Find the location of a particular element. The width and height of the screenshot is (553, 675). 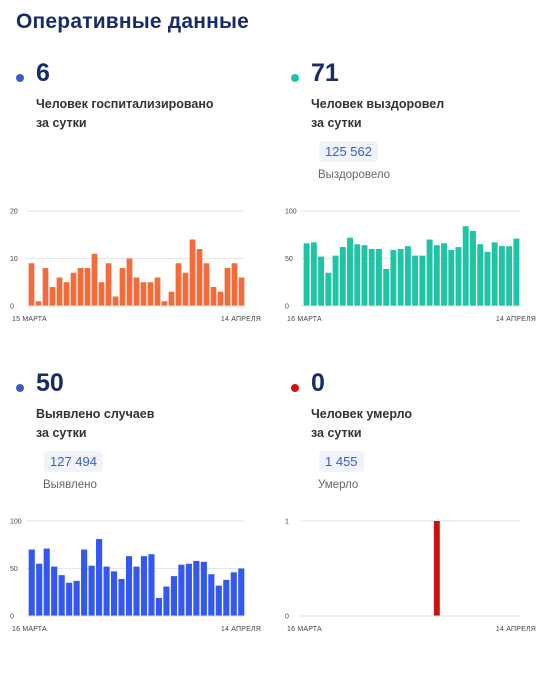

y-tick-label: 10 is located at coordinates (14, 259).